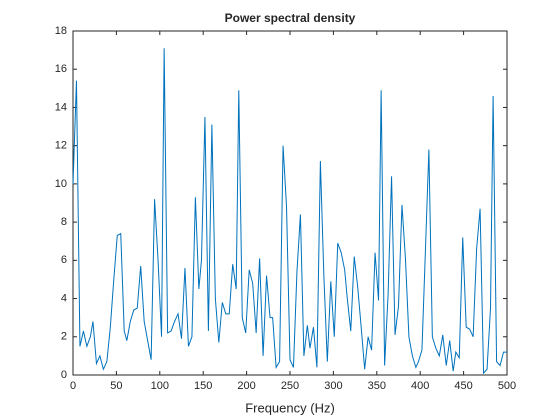  I want to click on y-tick-label: 4, so click(64, 298).